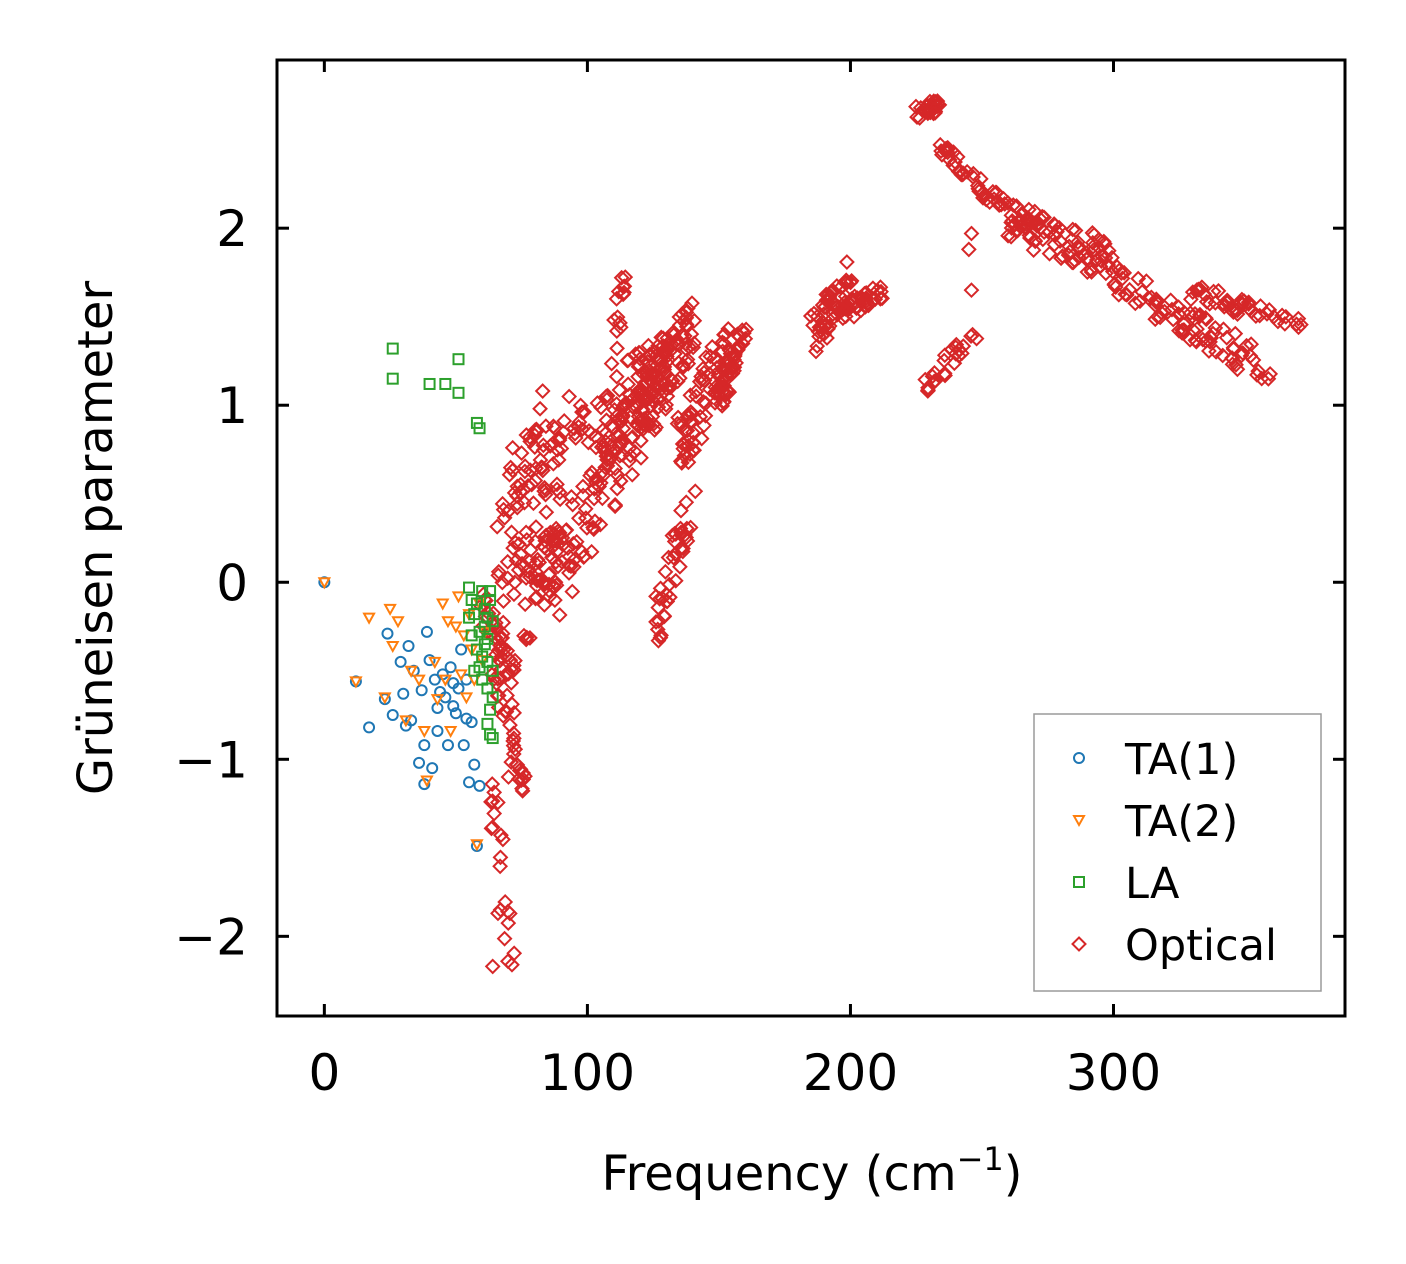 This screenshot has width=1406, height=1264. Describe the element at coordinates (811, 1171) in the screenshot. I see `x-axis-label: Frequency (cm−1)` at that location.